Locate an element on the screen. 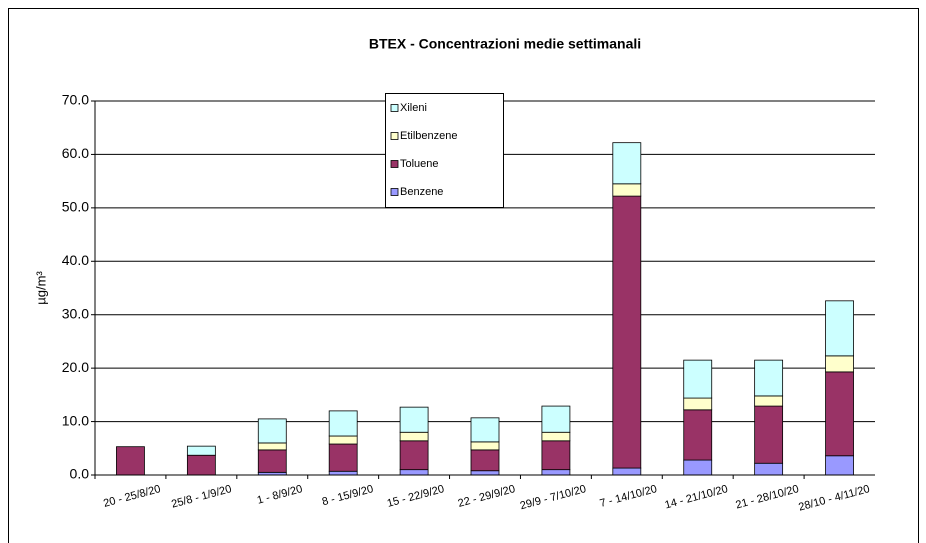 The image size is (926, 543). y-tick-label: 0.0 is located at coordinates (80, 474).